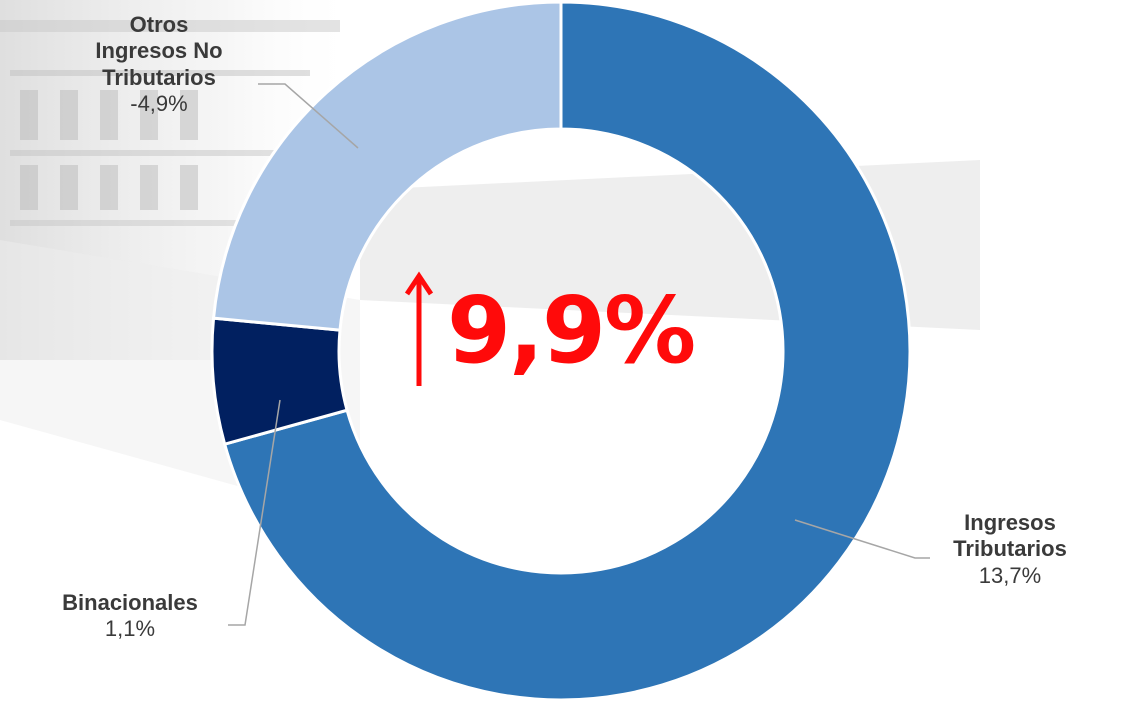 Image resolution: width=1127 pixels, height=701 pixels. Describe the element at coordinates (862, 539) in the screenshot. I see `leader-line-ingresos-tributarios` at that location.